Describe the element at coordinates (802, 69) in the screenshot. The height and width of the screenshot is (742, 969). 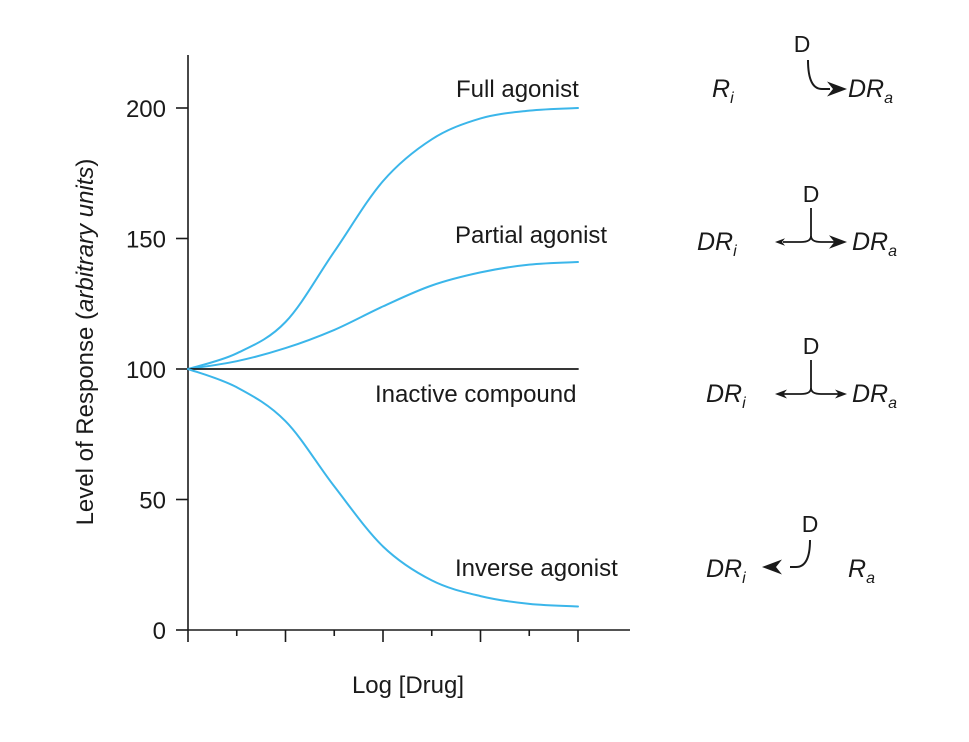
I see `scheme-row-1: Ri D DRa` at that location.